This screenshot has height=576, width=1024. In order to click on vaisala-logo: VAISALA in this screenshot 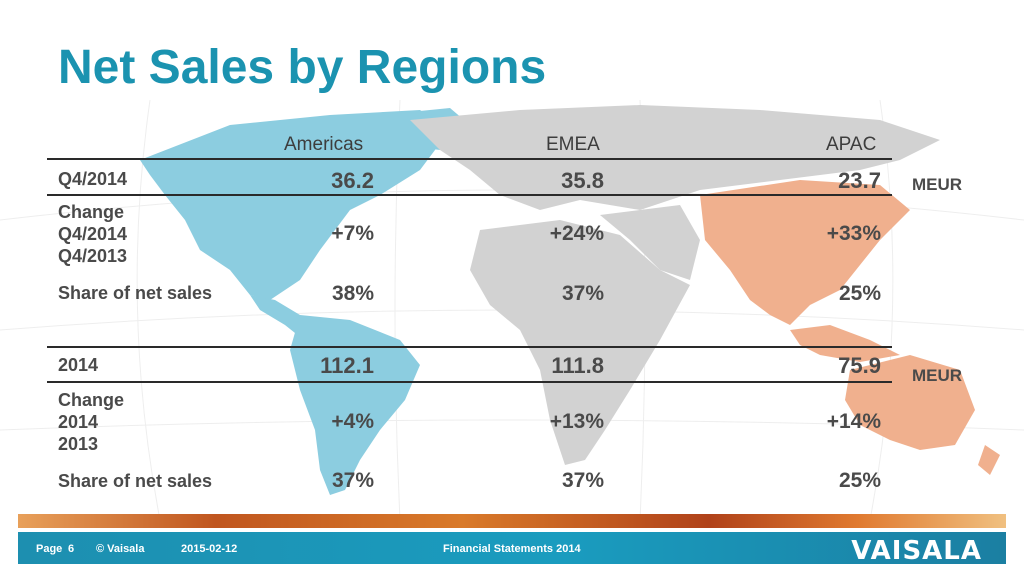, I will do `click(916, 551)`.